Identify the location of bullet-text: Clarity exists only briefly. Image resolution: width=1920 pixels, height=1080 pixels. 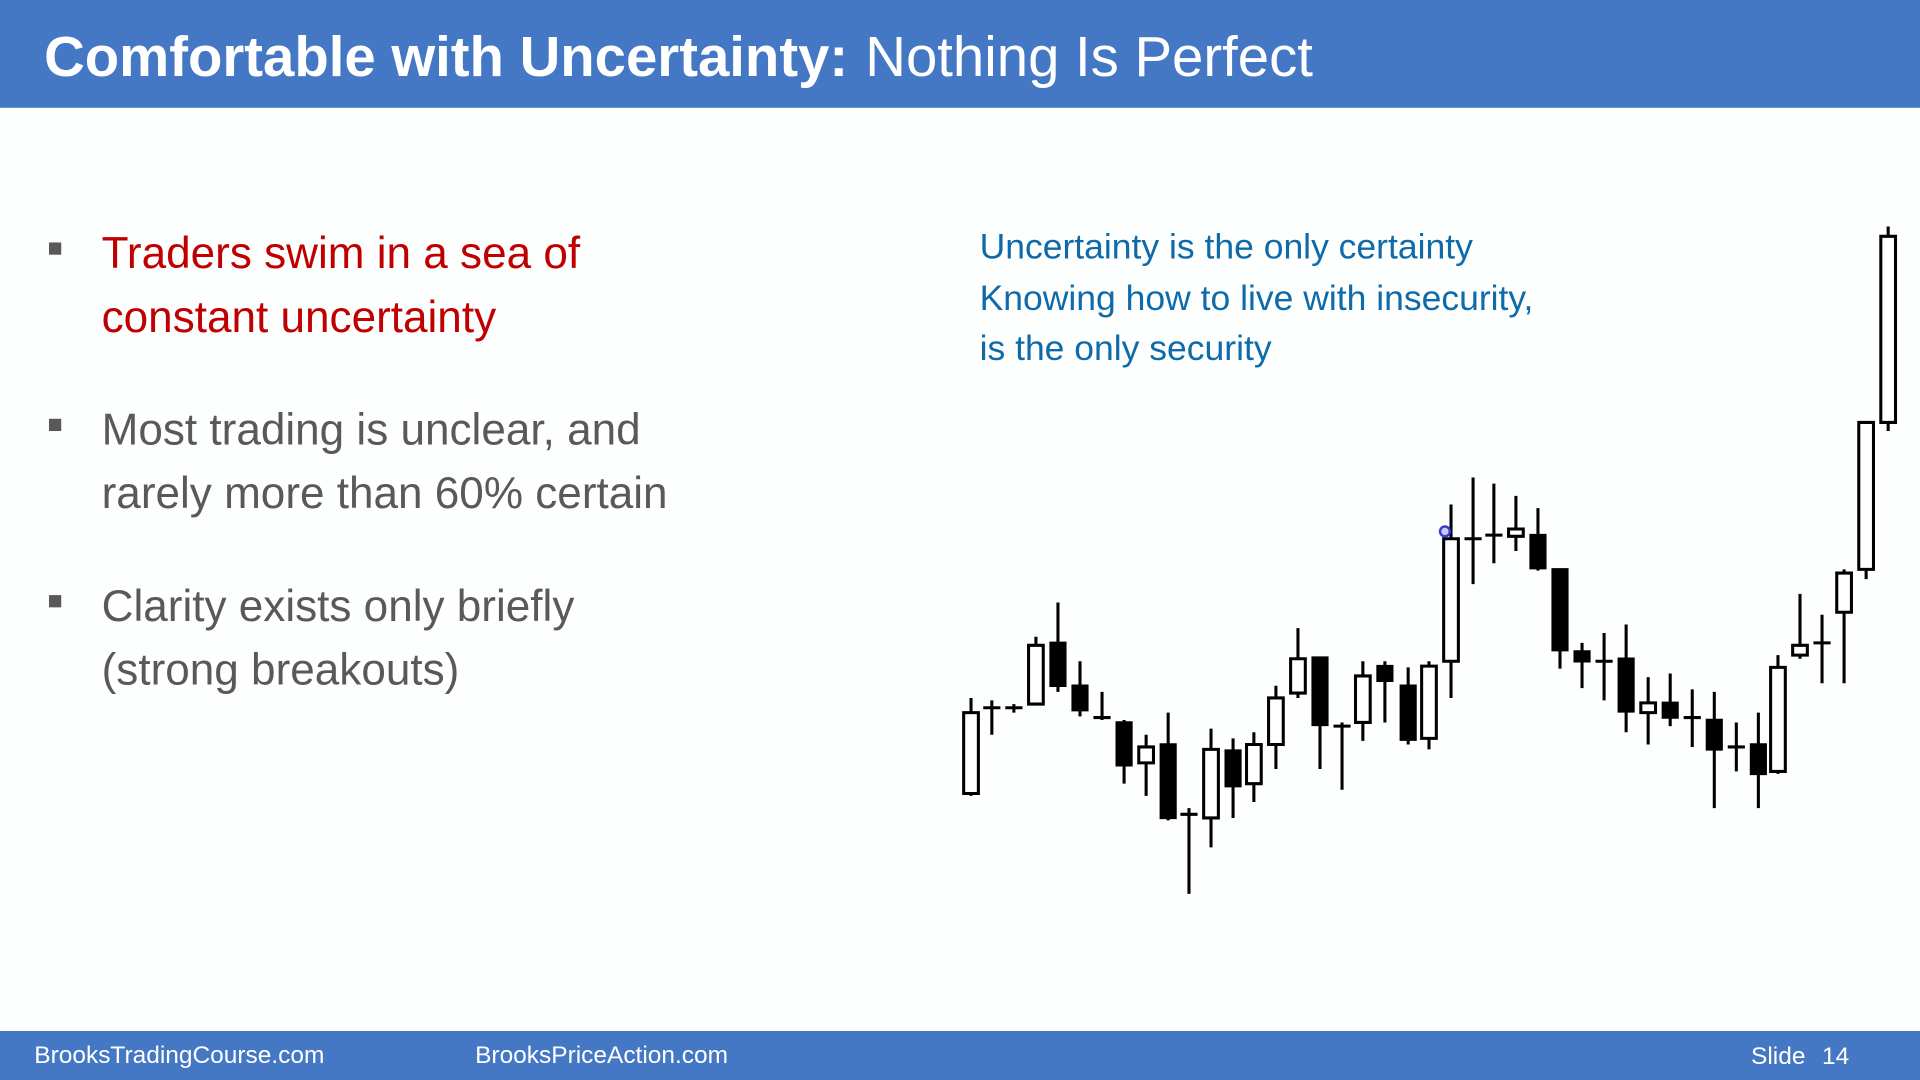
(338, 606).